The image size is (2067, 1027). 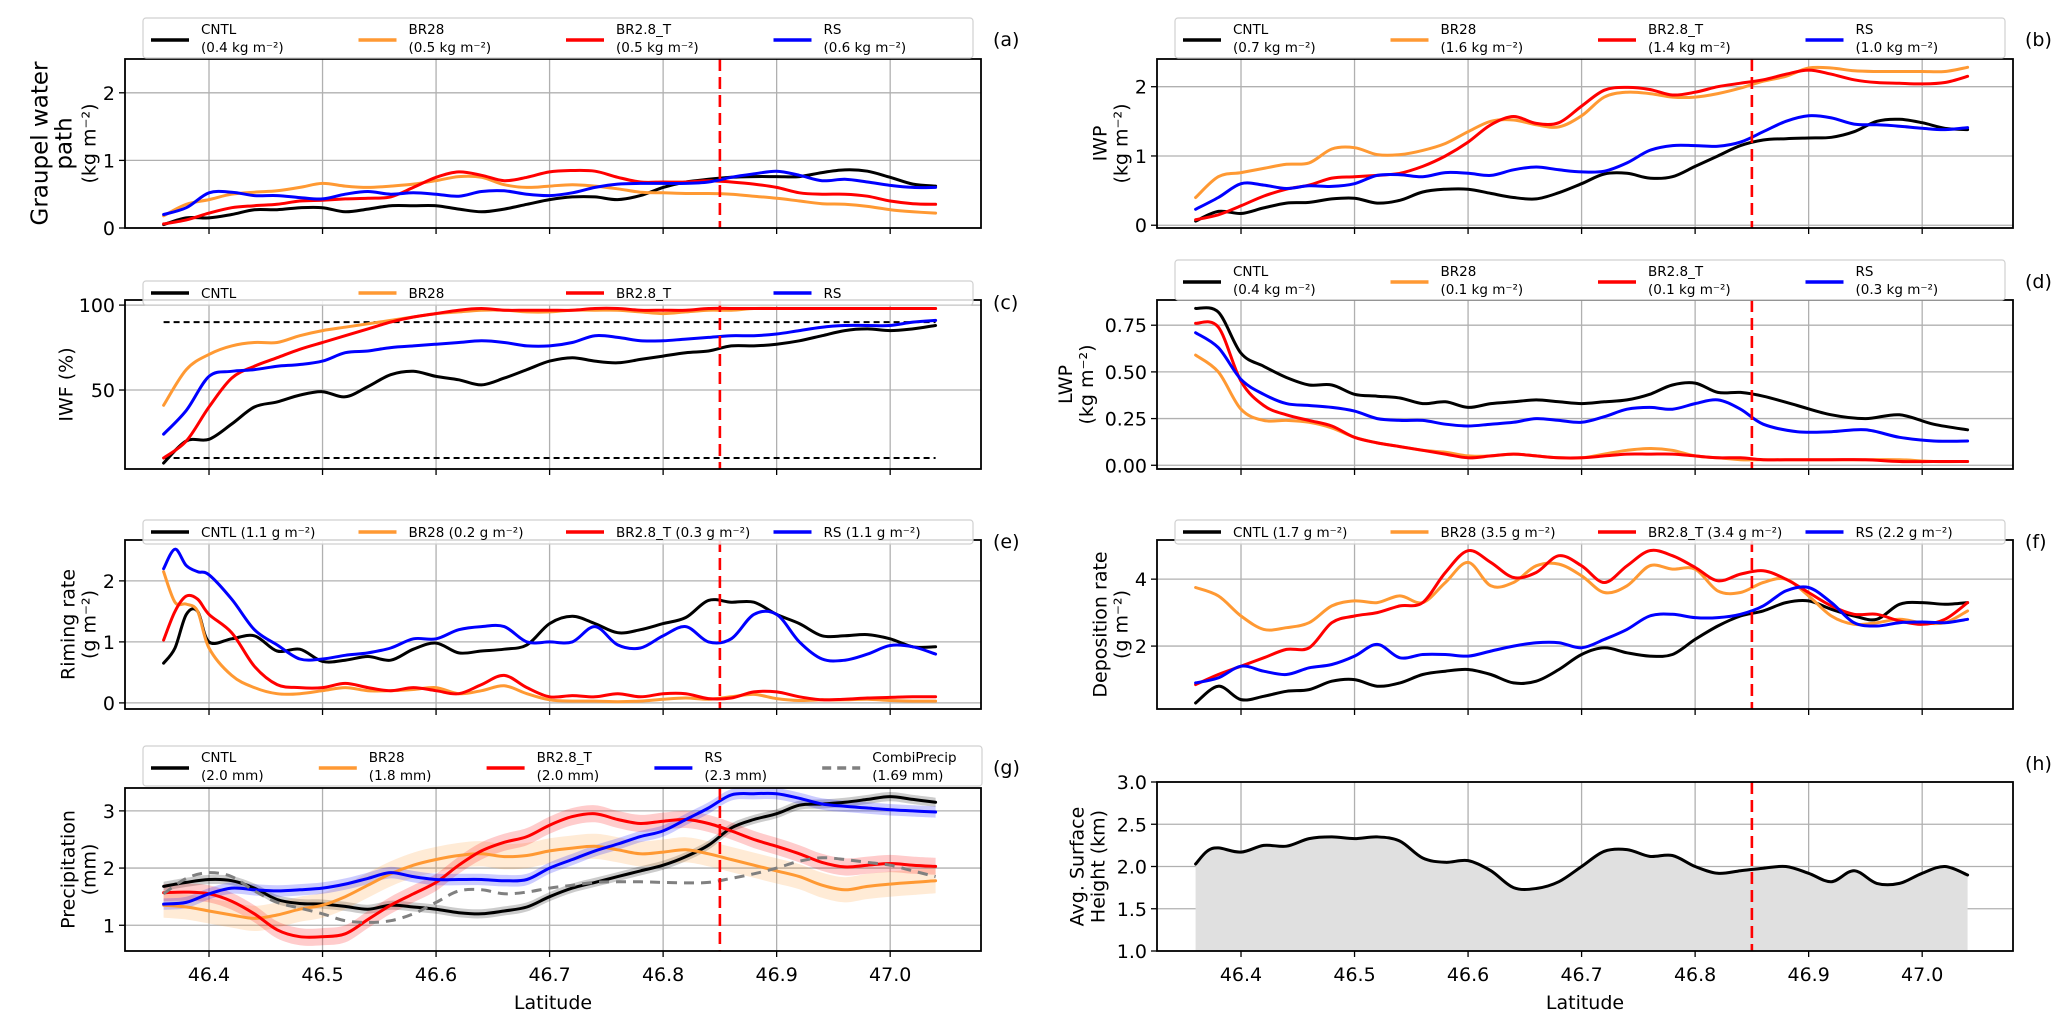 I want to click on legend-item: CNTL, so click(x=194, y=294).